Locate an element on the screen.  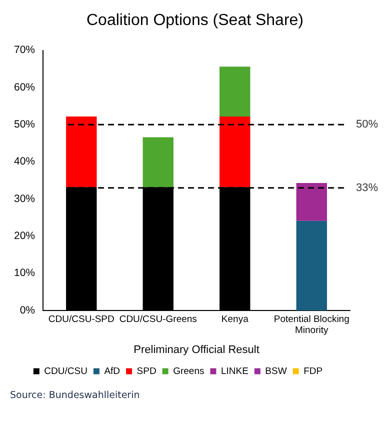
legend-label: AfD is located at coordinates (112, 371).